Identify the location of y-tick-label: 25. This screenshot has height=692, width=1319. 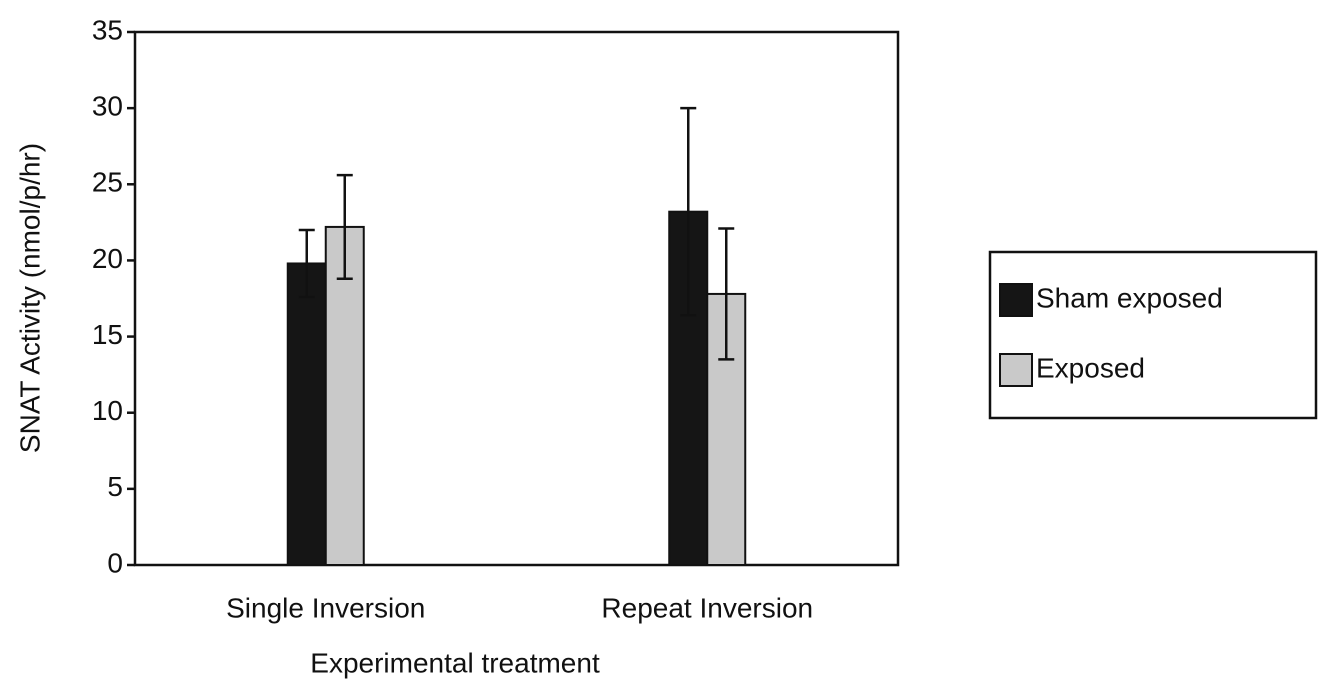
(107, 182).